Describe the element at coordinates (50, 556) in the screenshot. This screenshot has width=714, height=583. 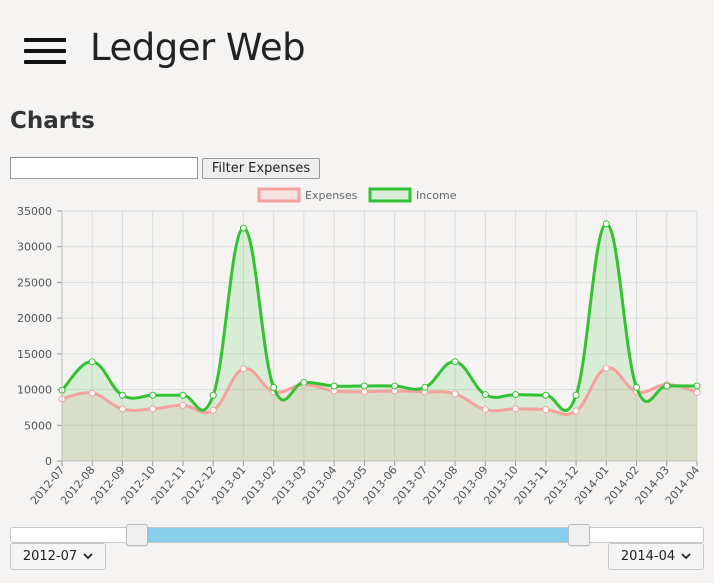
I see `start-date-value: 2012-07` at that location.